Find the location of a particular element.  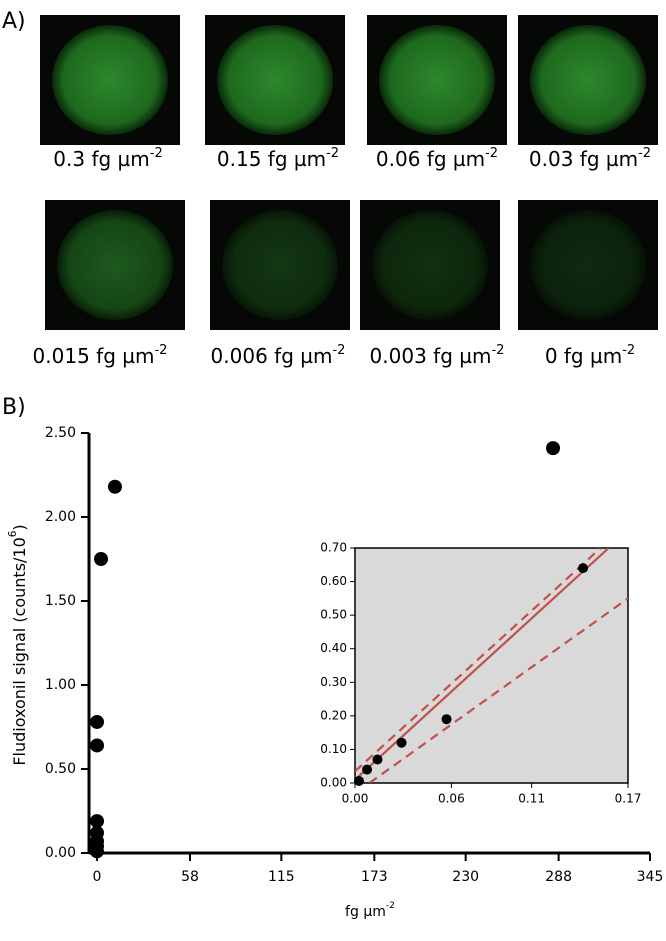

image-caption: 0.3 fg µm-2 is located at coordinates (107, 158).